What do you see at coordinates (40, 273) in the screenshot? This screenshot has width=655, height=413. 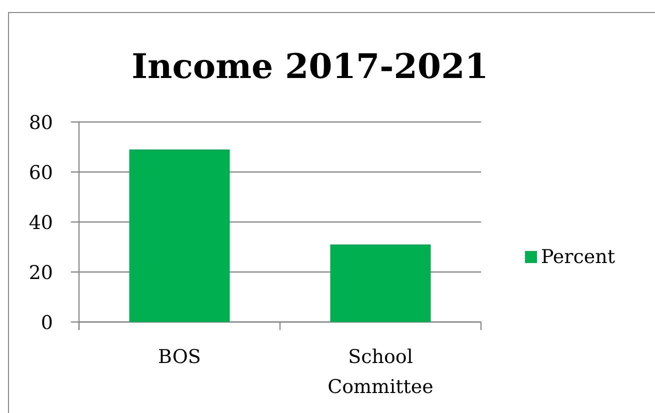 I see `y-tick-label: 20` at bounding box center [40, 273].